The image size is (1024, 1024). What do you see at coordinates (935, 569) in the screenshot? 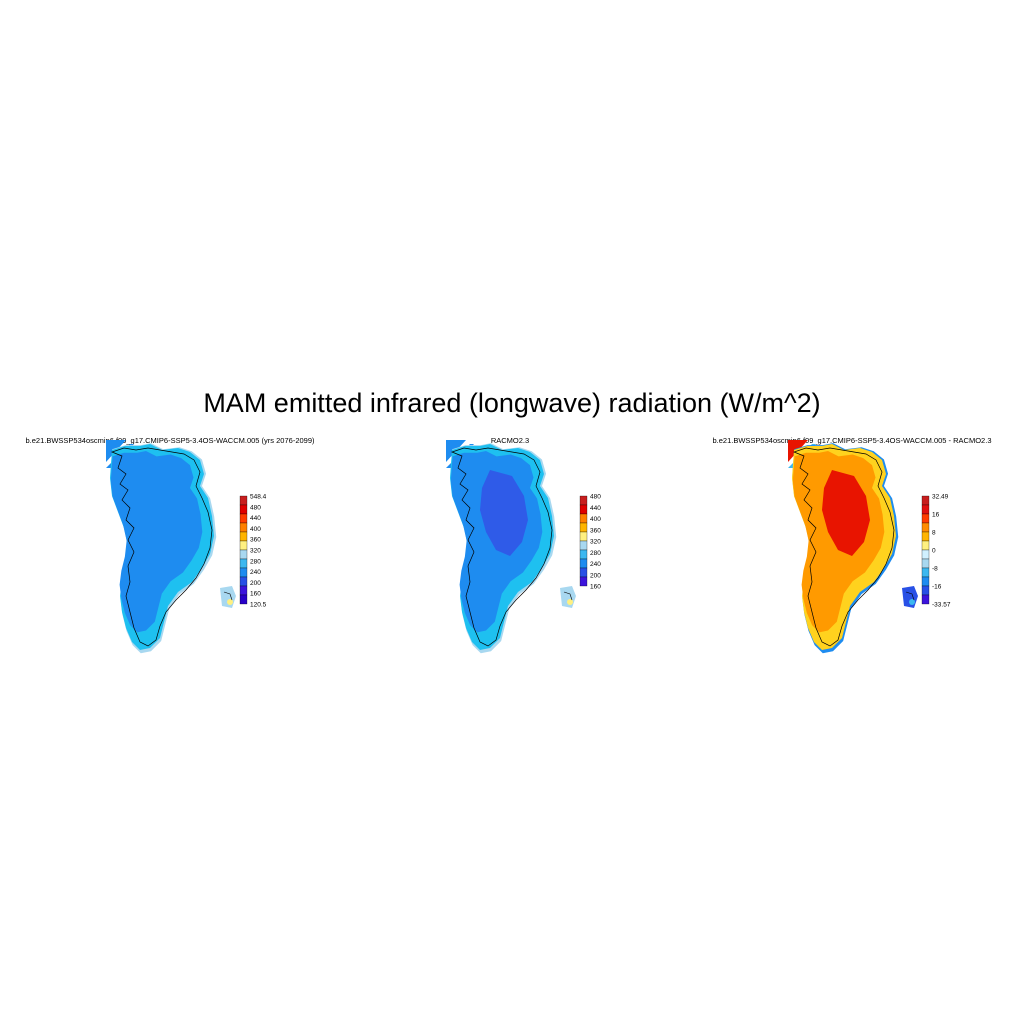
I see `colorbar-tick-label: -8` at bounding box center [935, 569].